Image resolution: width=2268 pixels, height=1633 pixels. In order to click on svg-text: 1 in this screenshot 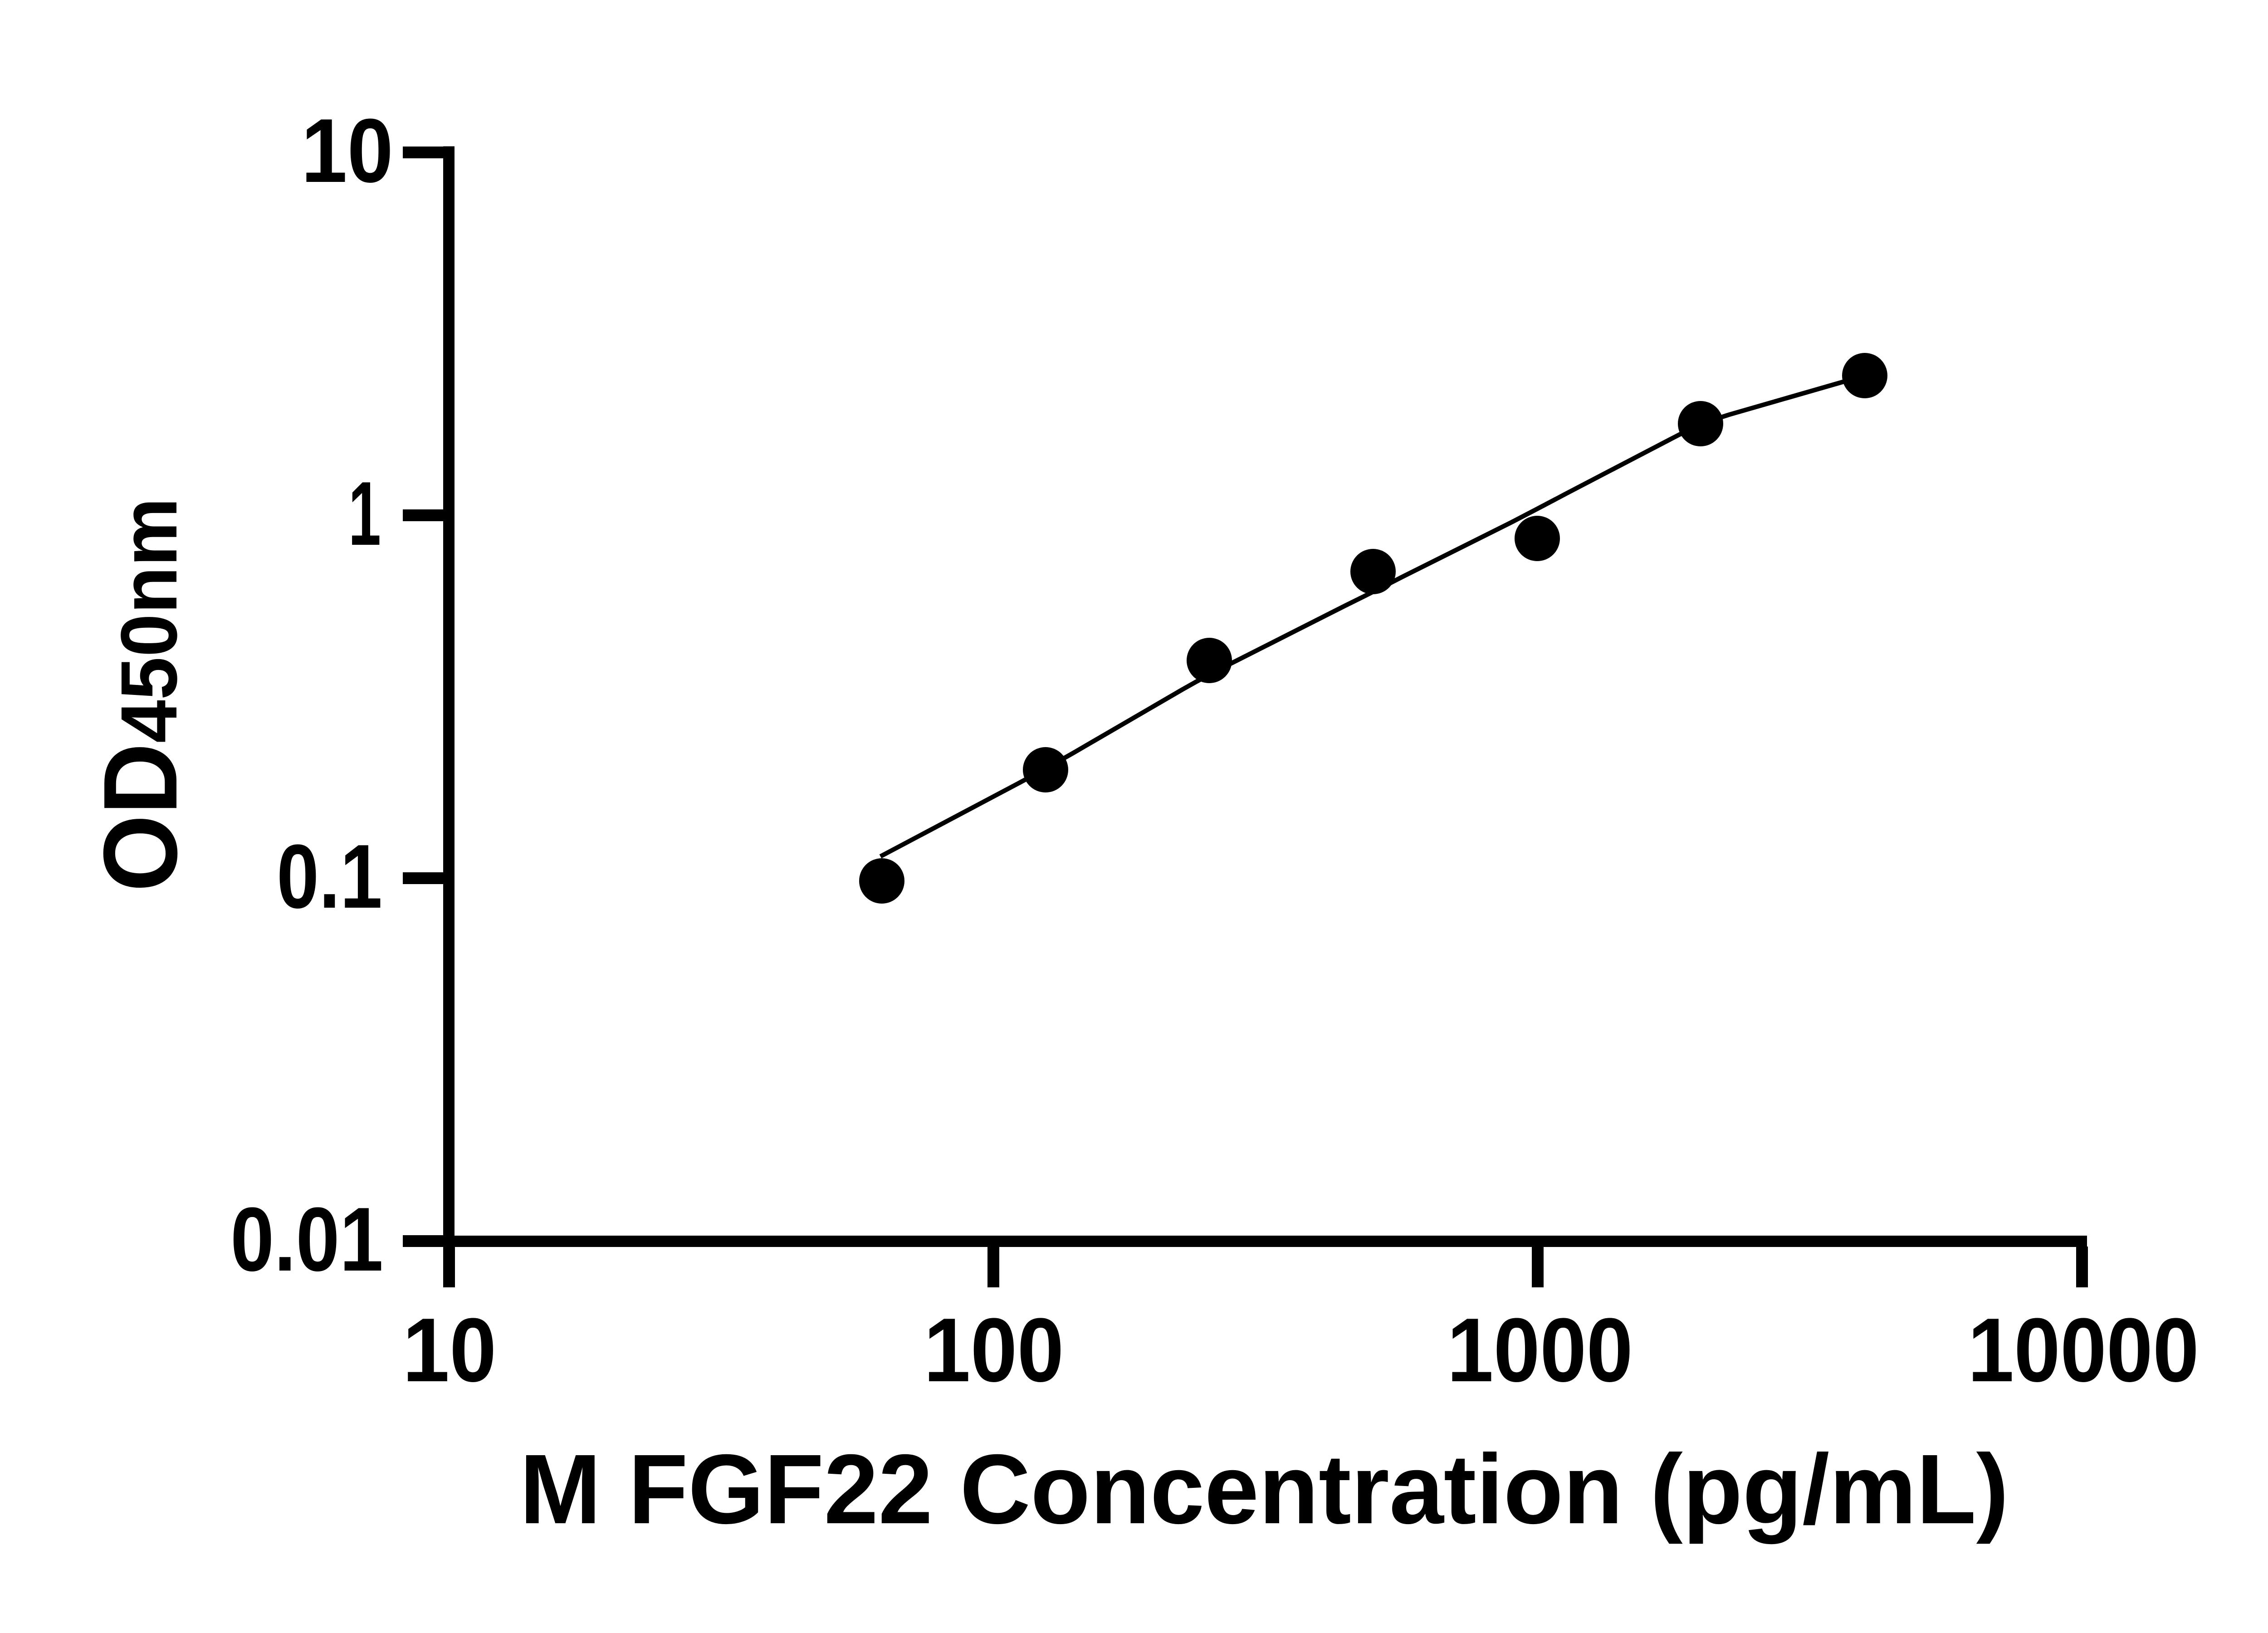, I will do `click(365, 513)`.